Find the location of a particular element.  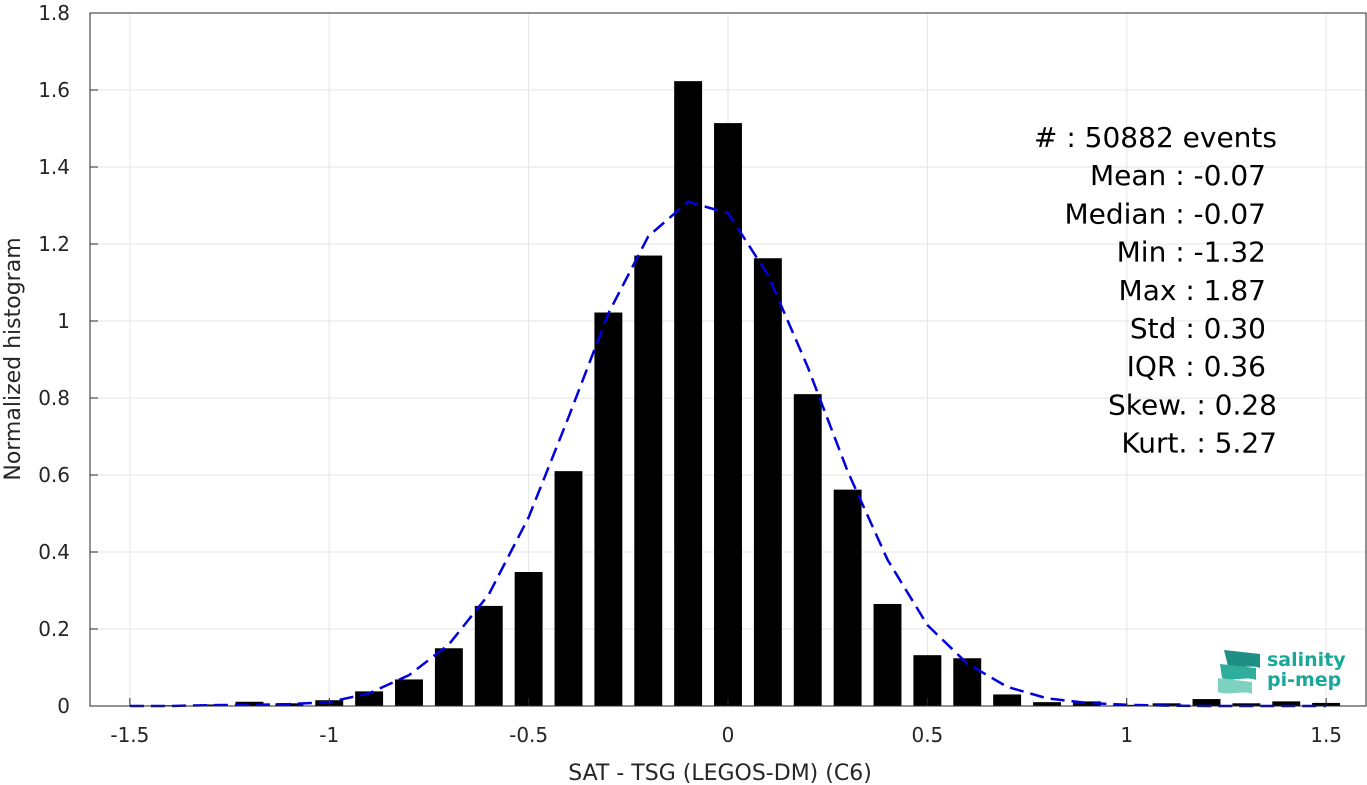

stats-line: Max : 1.87 is located at coordinates (1192, 290).